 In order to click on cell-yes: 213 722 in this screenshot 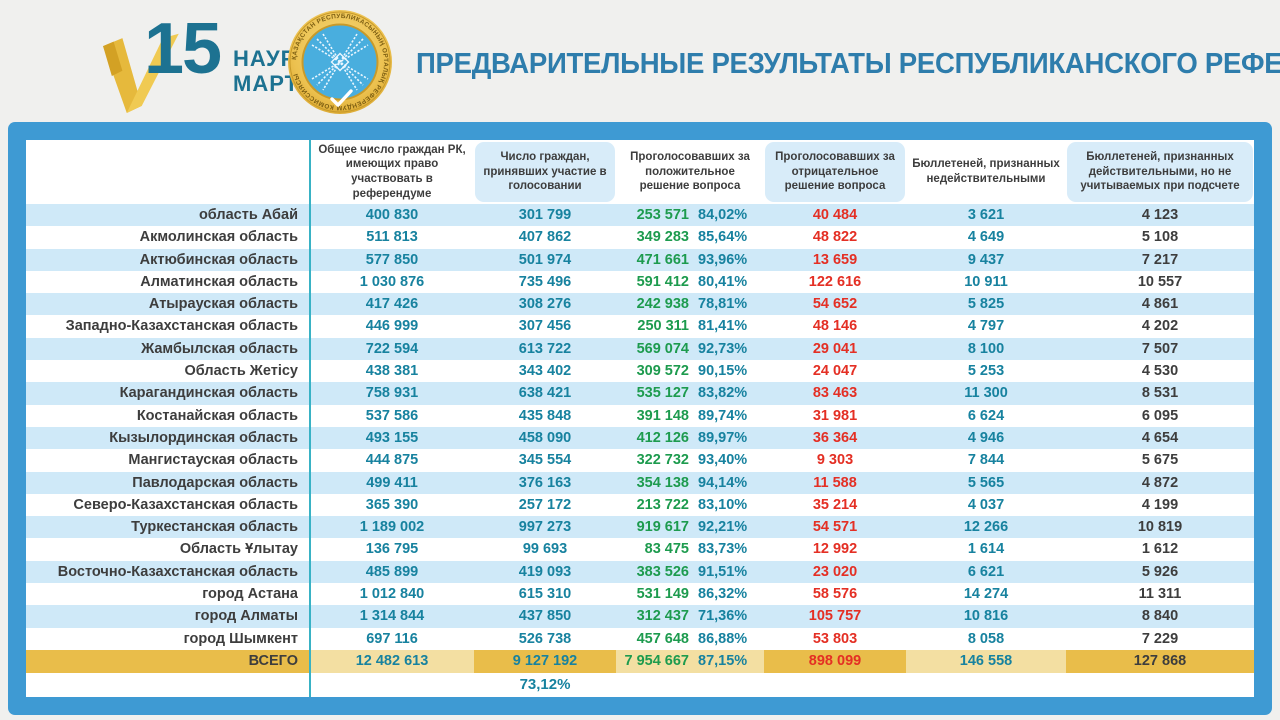, I will do `click(662, 504)`.